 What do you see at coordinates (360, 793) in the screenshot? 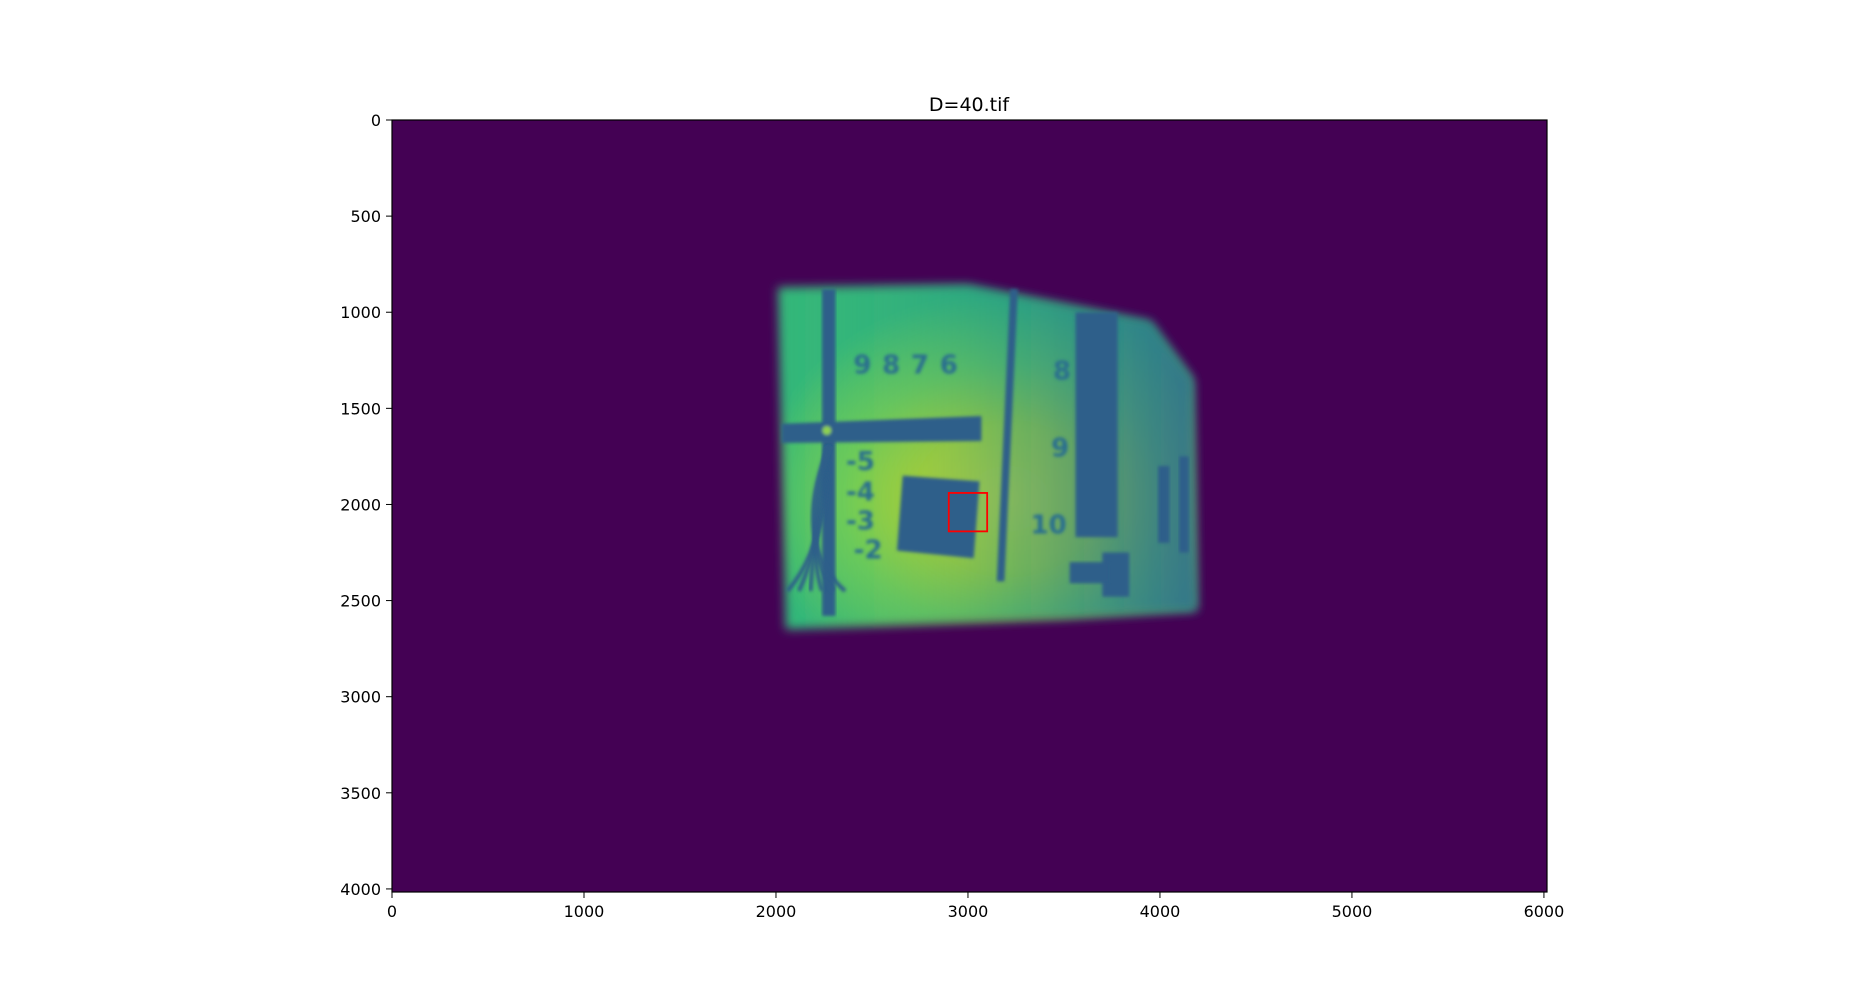
I see `y-tick-label: 3500` at bounding box center [360, 793].